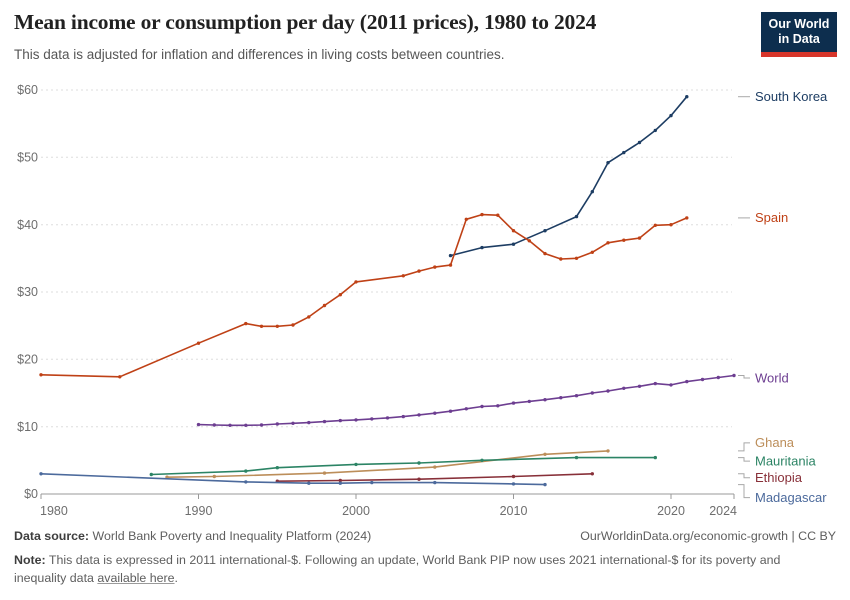 The width and height of the screenshot is (850, 600). I want to click on series-label-world: World, so click(772, 377).